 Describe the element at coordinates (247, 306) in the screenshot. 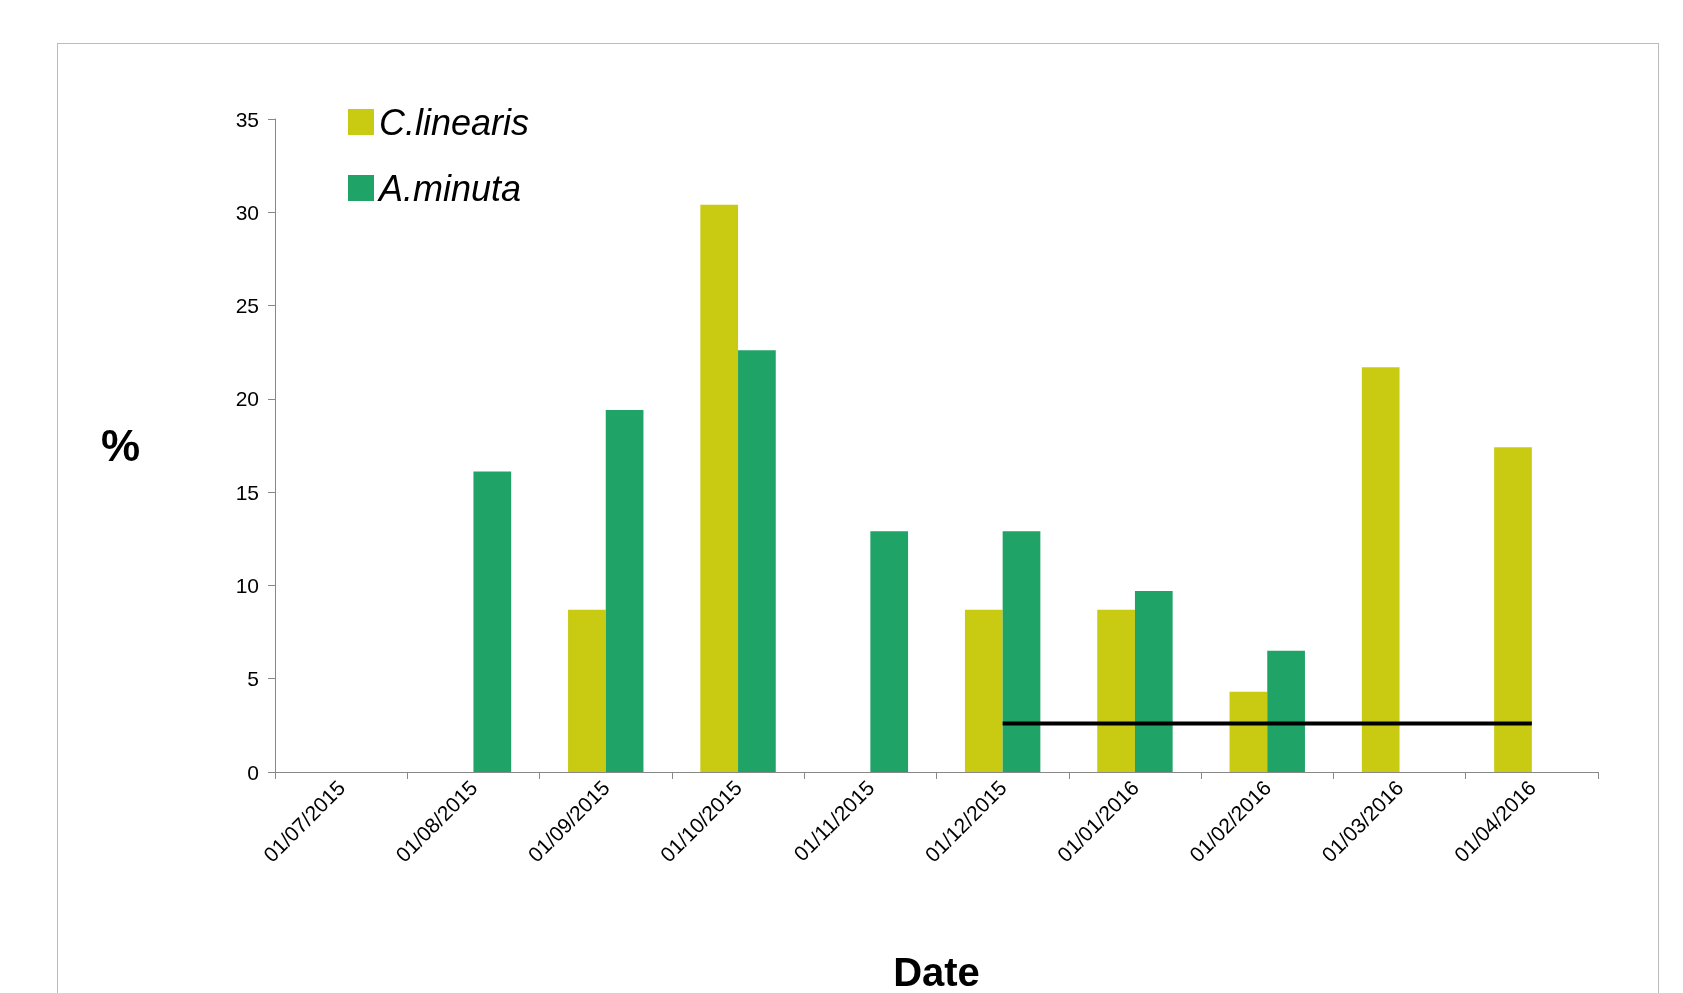

I see `y-tick-label: 25` at that location.